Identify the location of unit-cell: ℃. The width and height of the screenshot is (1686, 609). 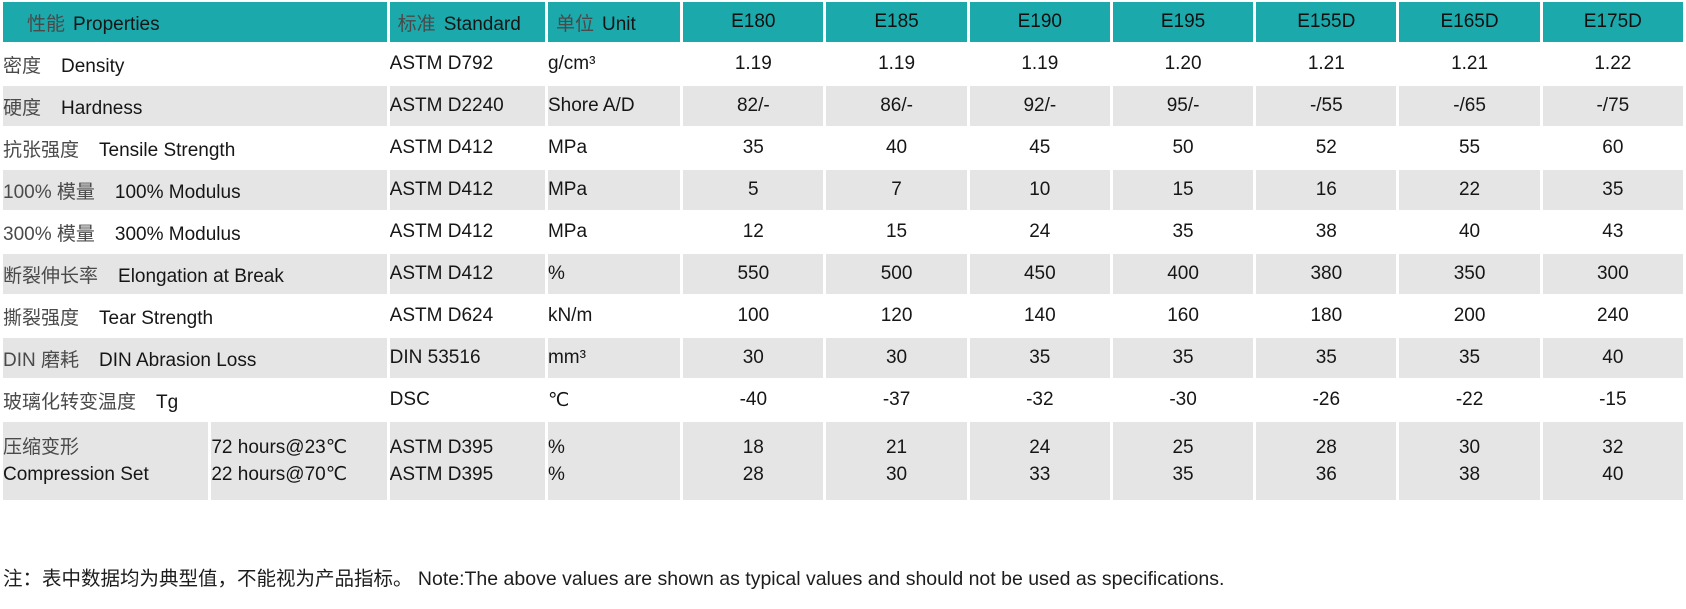
(614, 400).